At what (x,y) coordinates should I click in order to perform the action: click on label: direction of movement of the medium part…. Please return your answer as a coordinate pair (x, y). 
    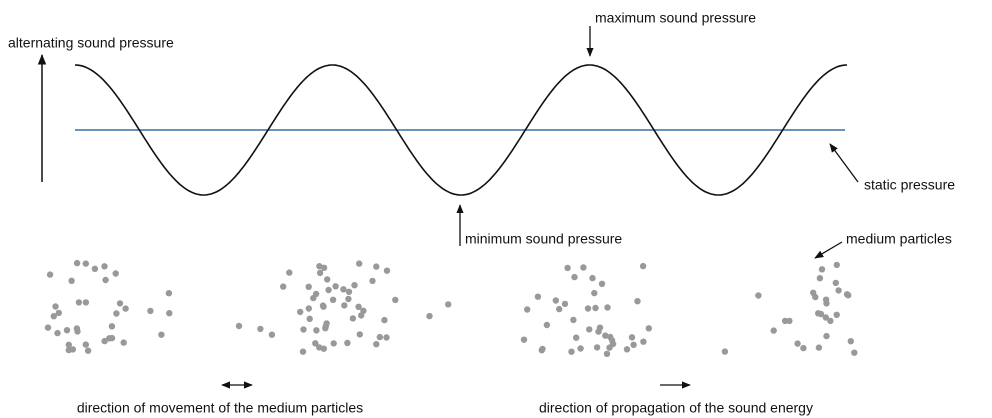
    Looking at the image, I should click on (220, 408).